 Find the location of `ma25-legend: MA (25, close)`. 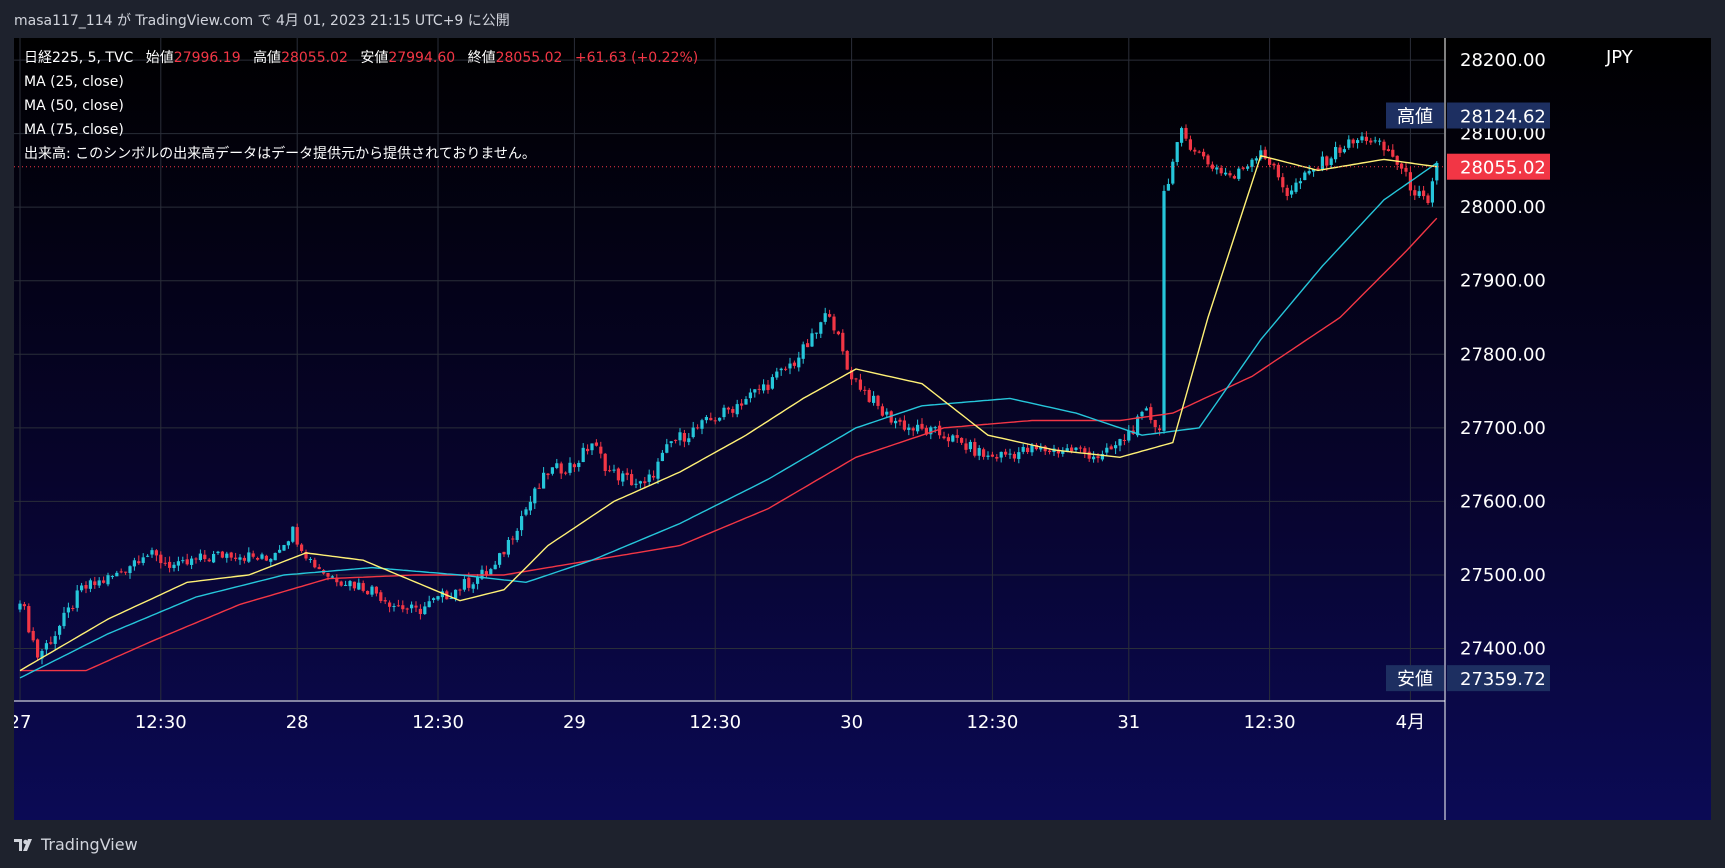

ma25-legend: MA (25, close) is located at coordinates (74, 82).